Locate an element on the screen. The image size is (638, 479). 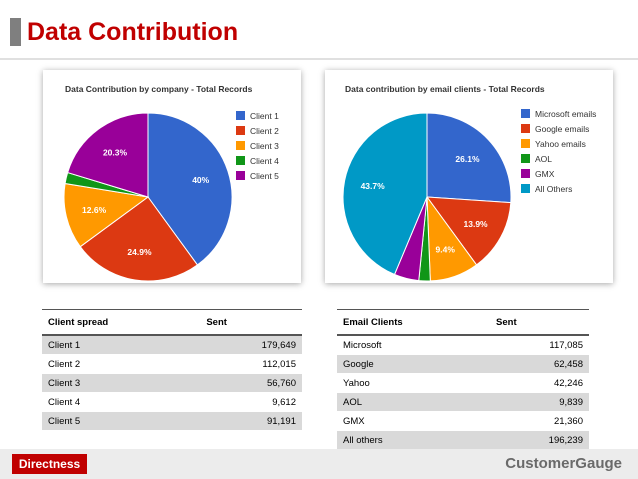
email-legend-item: Microsoft emails is located at coordinates (558, 113).